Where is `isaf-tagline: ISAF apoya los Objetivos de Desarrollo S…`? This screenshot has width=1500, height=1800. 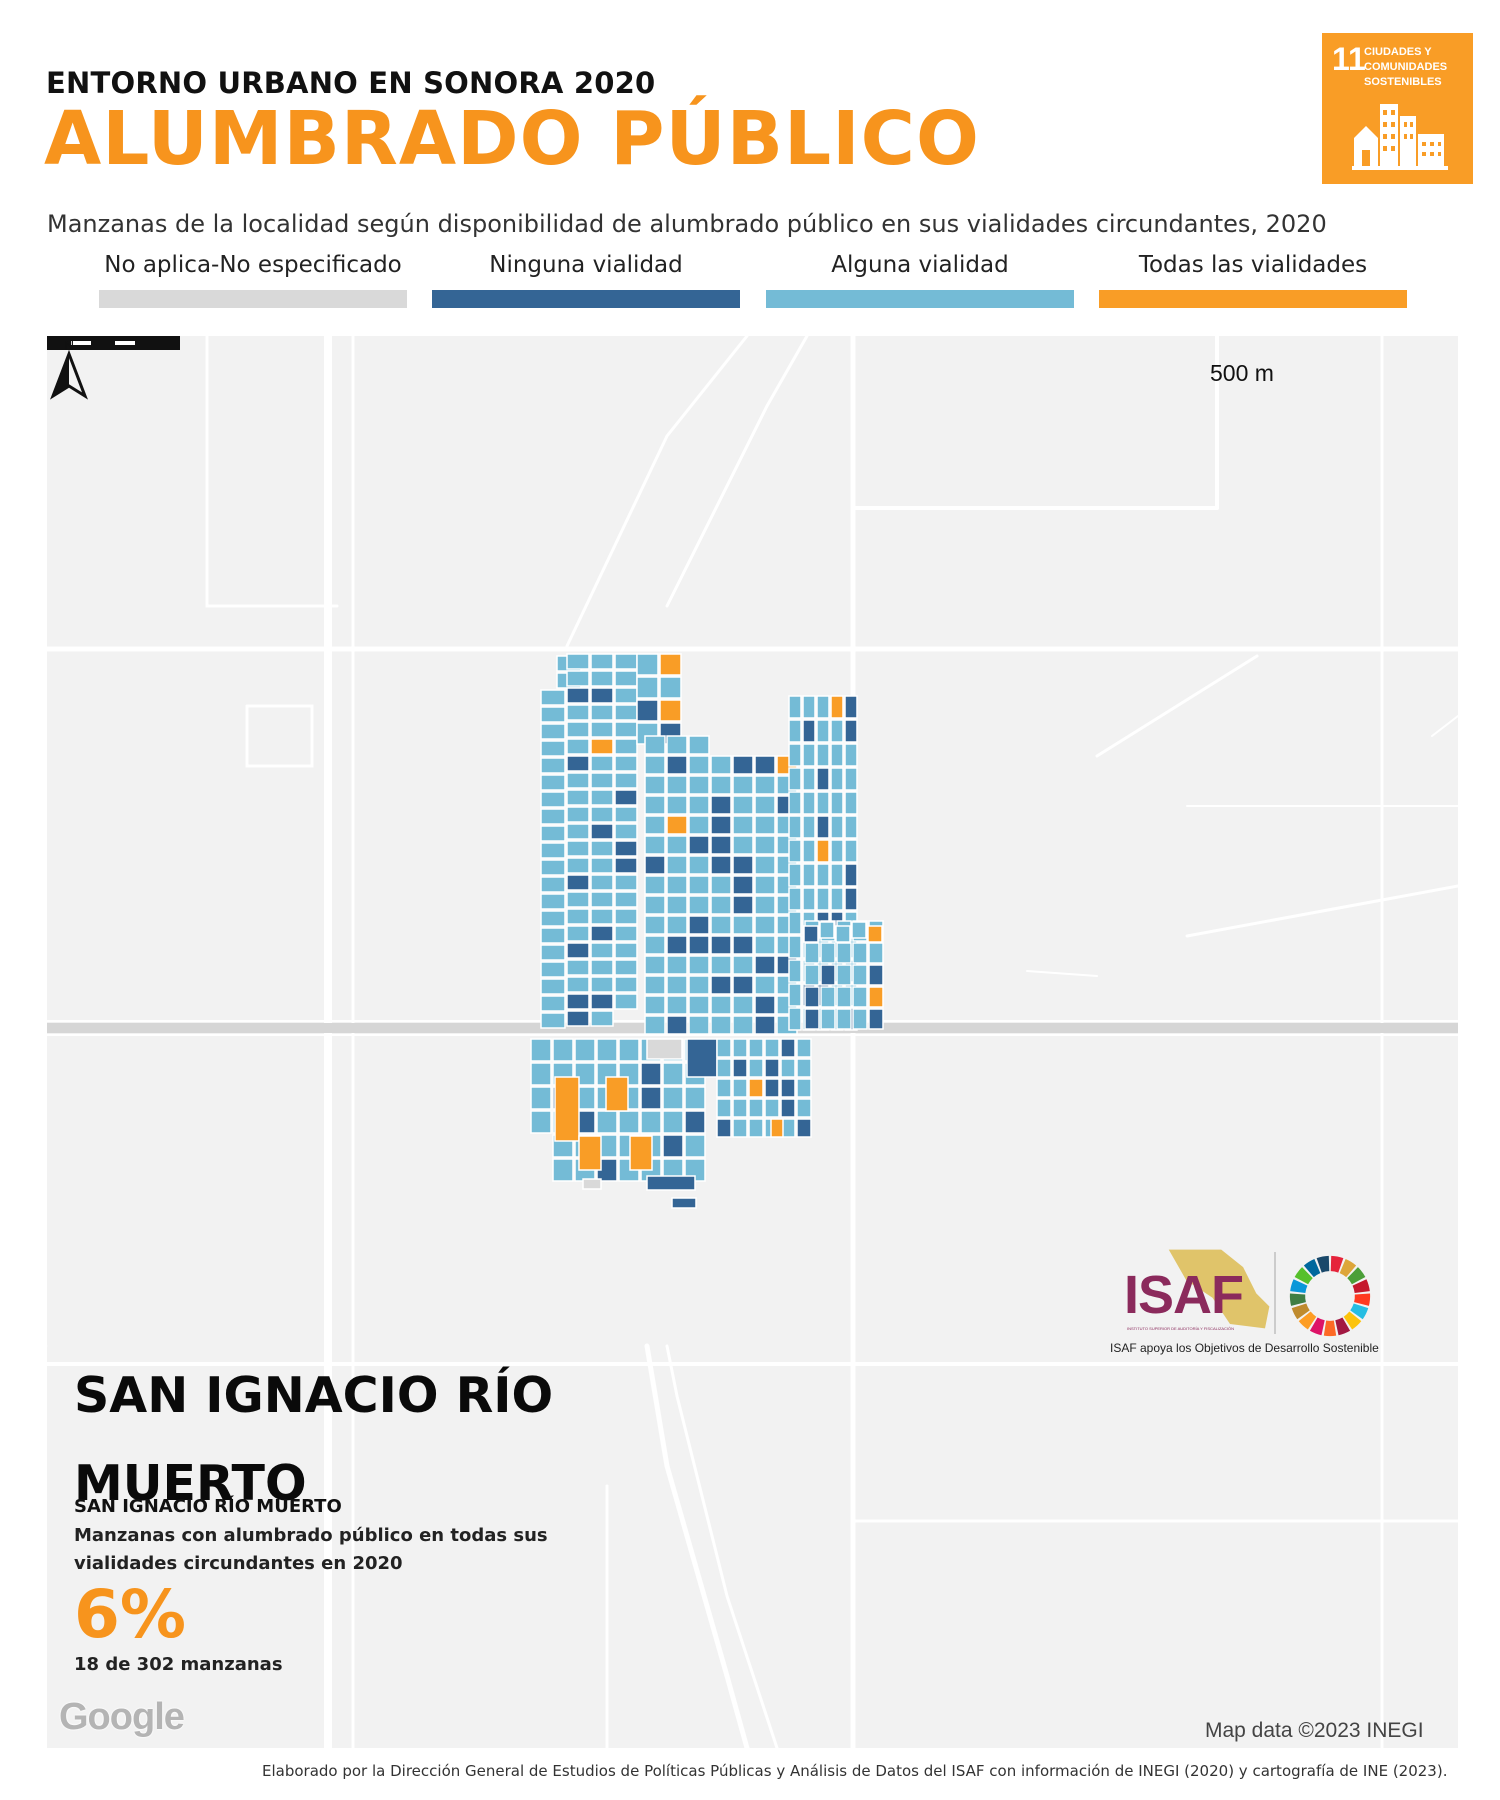 isaf-tagline: ISAF apoya los Objetivos de Desarrollo S… is located at coordinates (1244, 1348).